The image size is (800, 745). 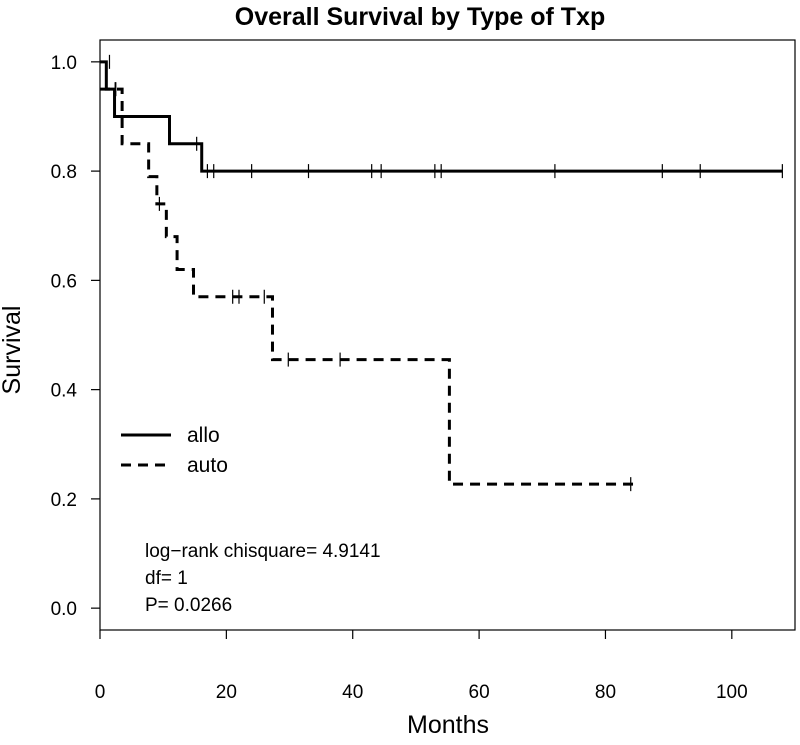 What do you see at coordinates (479, 692) in the screenshot?
I see `x-tick-label: 60` at bounding box center [479, 692].